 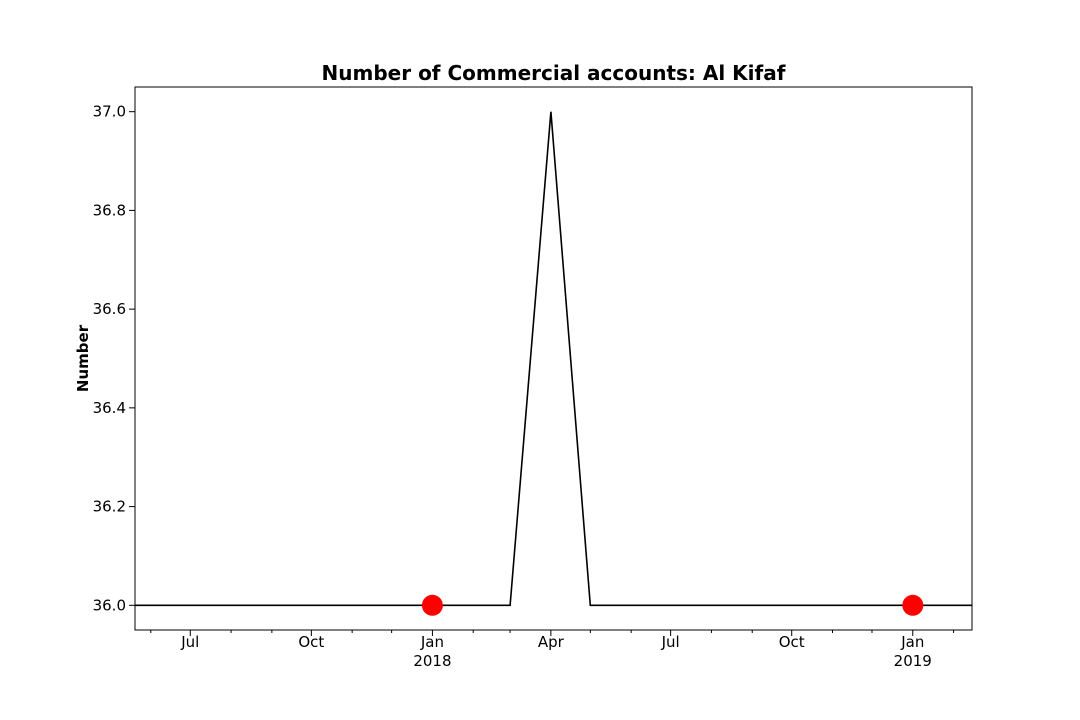 What do you see at coordinates (109, 309) in the screenshot?
I see `y-tick-label: 36.6` at bounding box center [109, 309].